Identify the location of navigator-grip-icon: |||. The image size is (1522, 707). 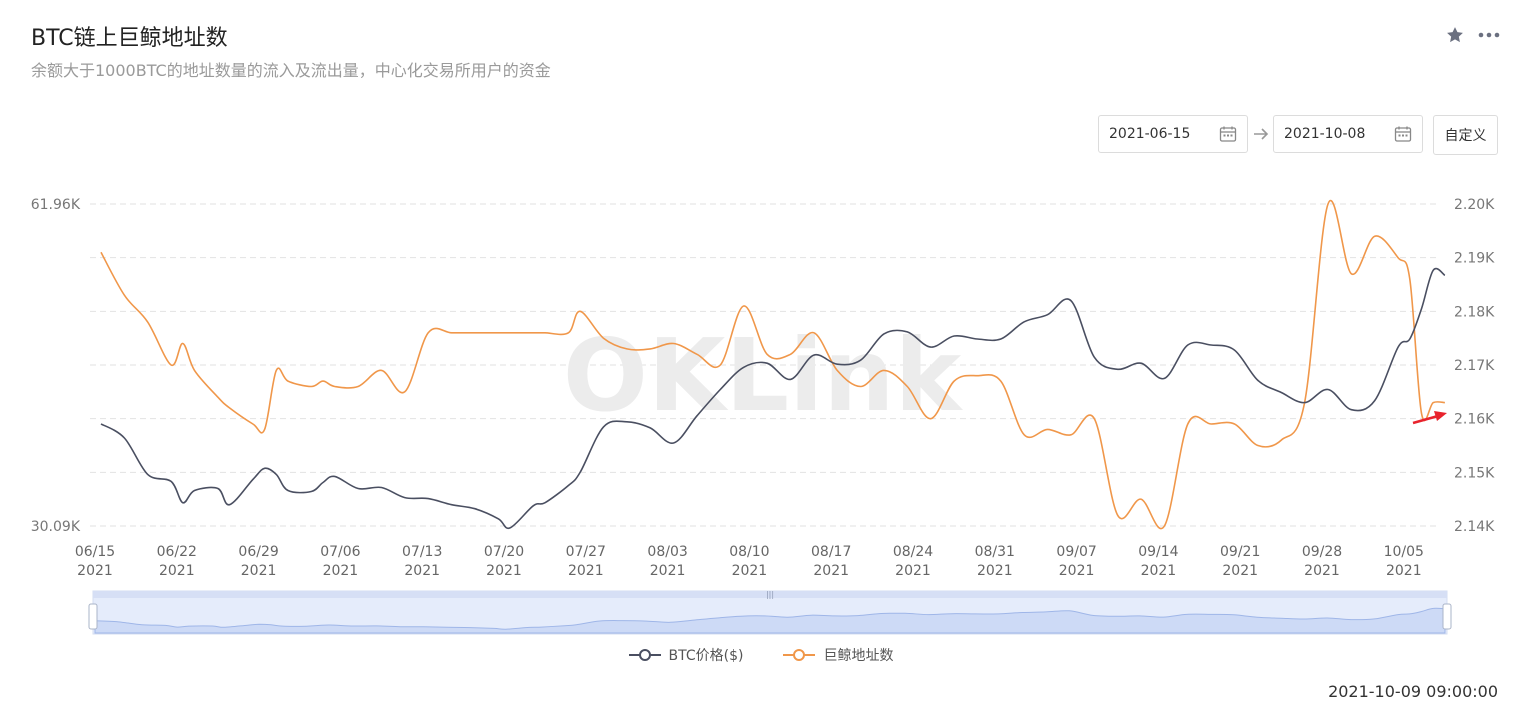
(770, 594).